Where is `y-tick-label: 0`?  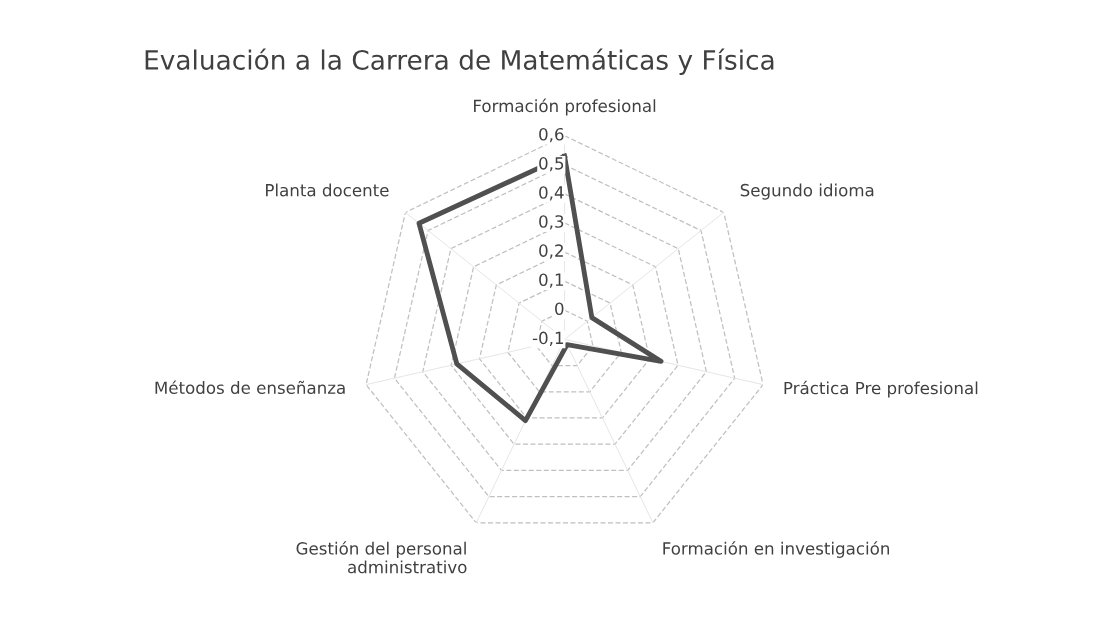 y-tick-label: 0 is located at coordinates (559, 309).